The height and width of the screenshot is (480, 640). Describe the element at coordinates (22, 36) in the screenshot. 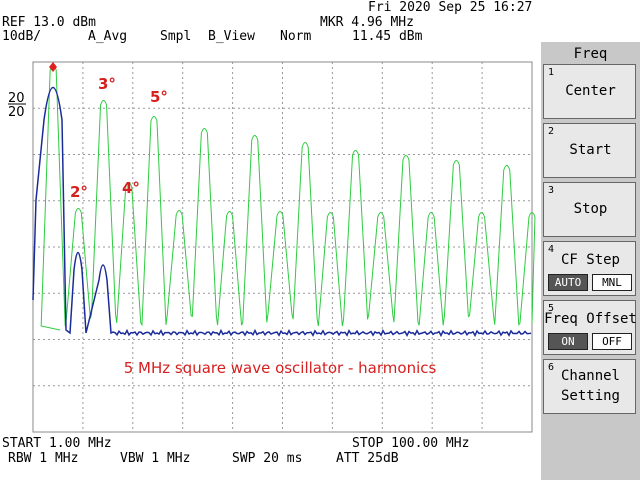

I see `scale: 10dB/` at that location.